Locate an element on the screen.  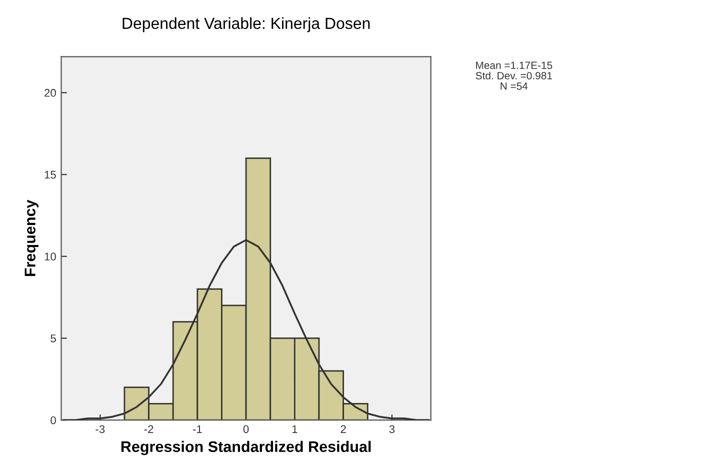
y-tick-label: 15 is located at coordinates (50, 174).